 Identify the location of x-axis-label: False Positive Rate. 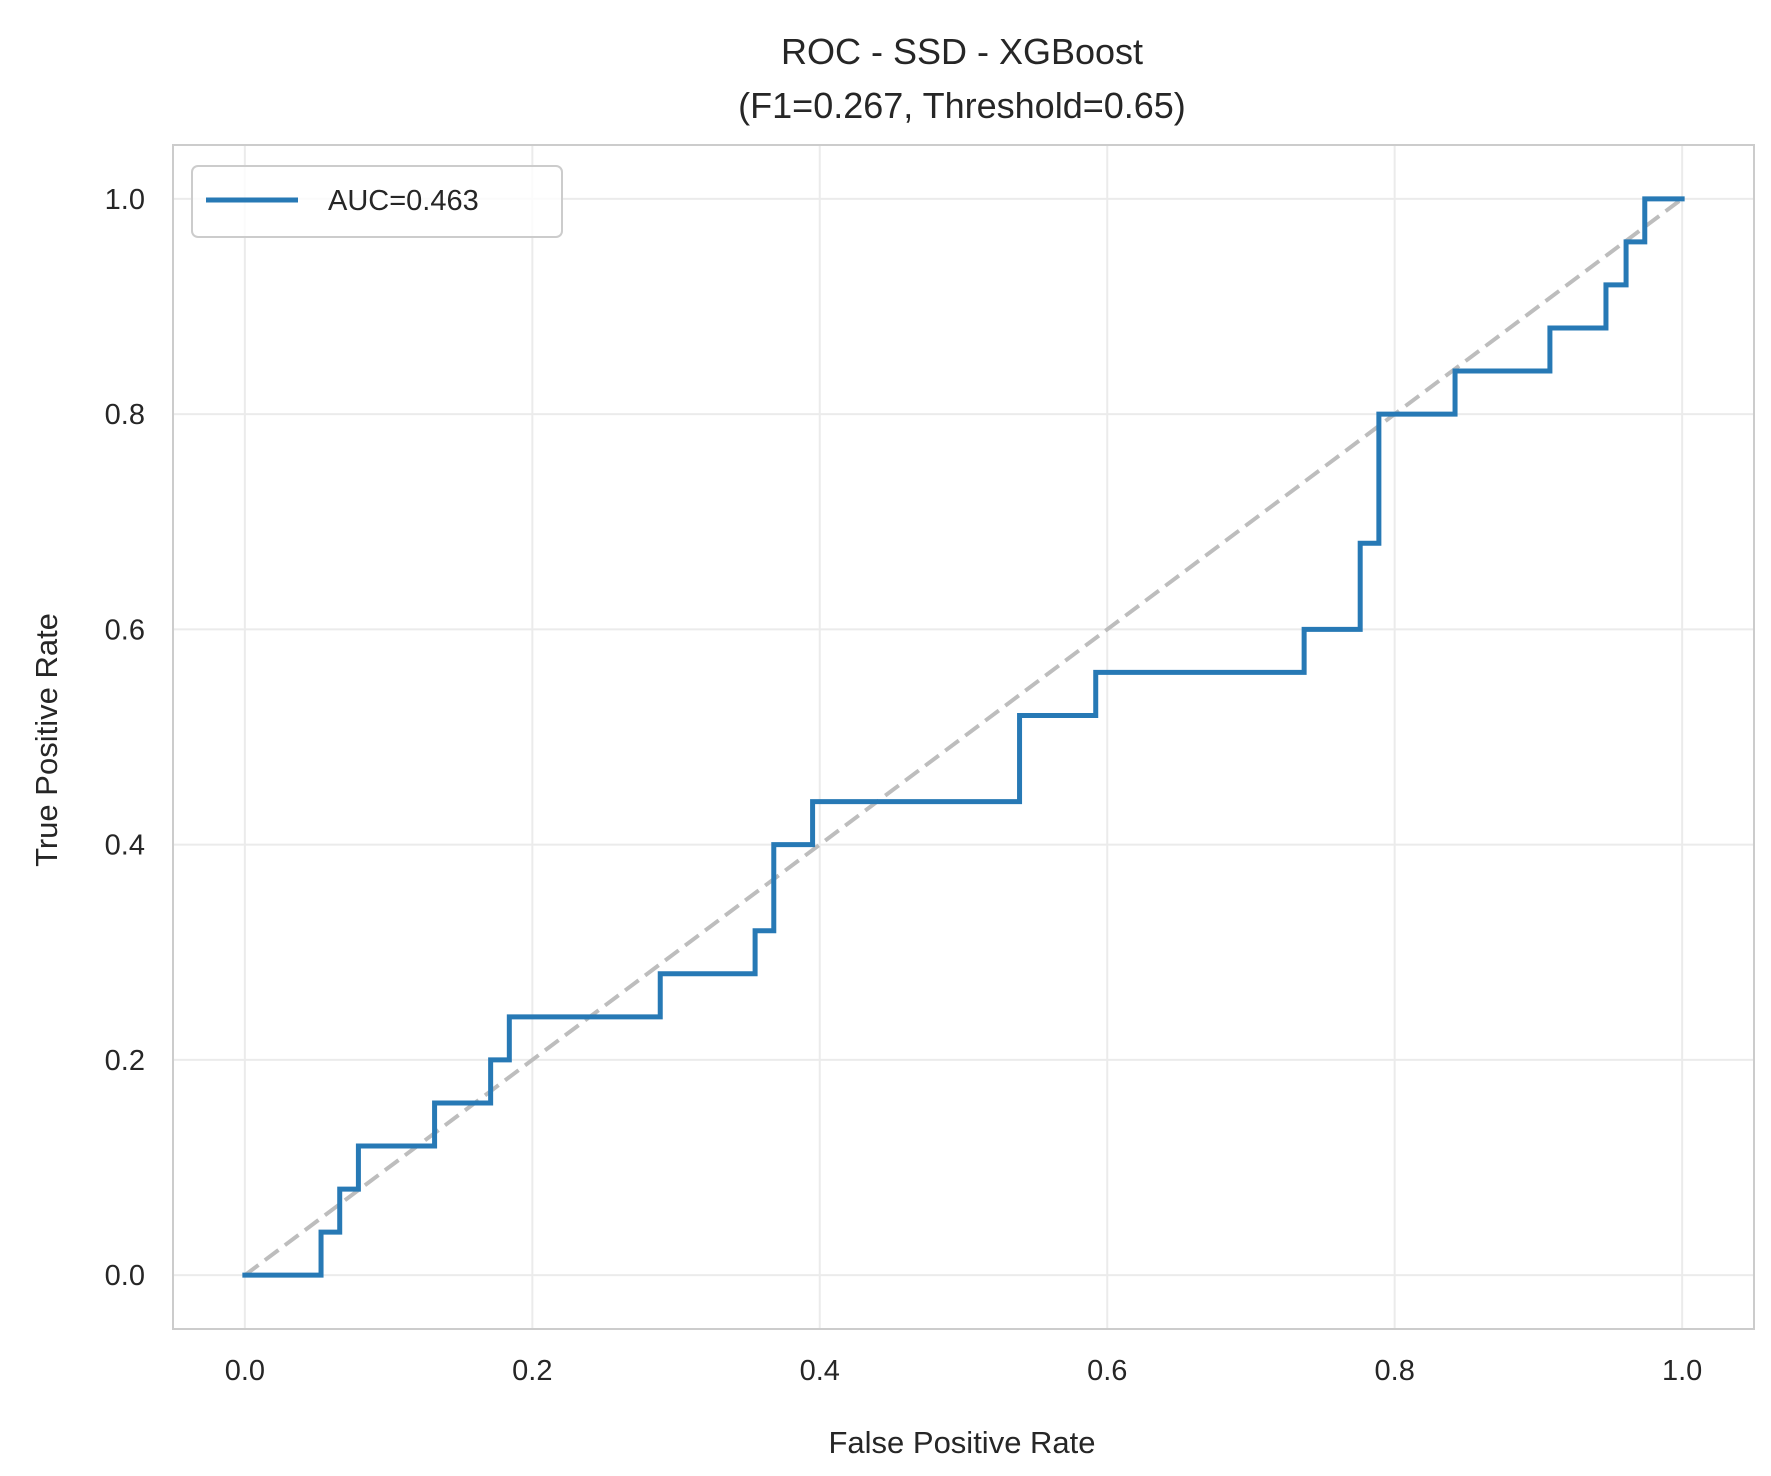
(961, 1442).